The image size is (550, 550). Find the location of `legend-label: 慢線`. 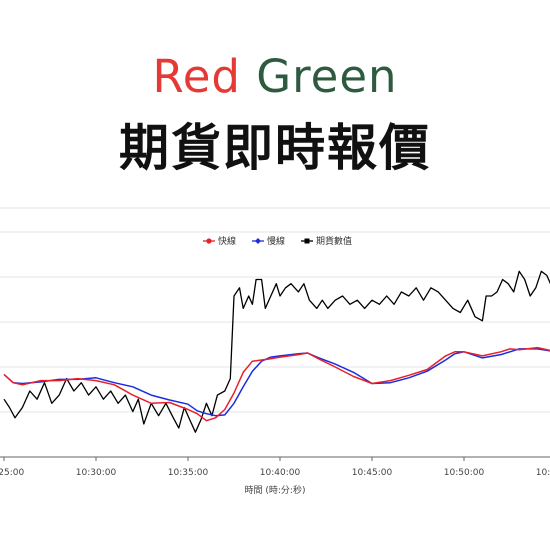

legend-label: 慢線 is located at coordinates (276, 241).